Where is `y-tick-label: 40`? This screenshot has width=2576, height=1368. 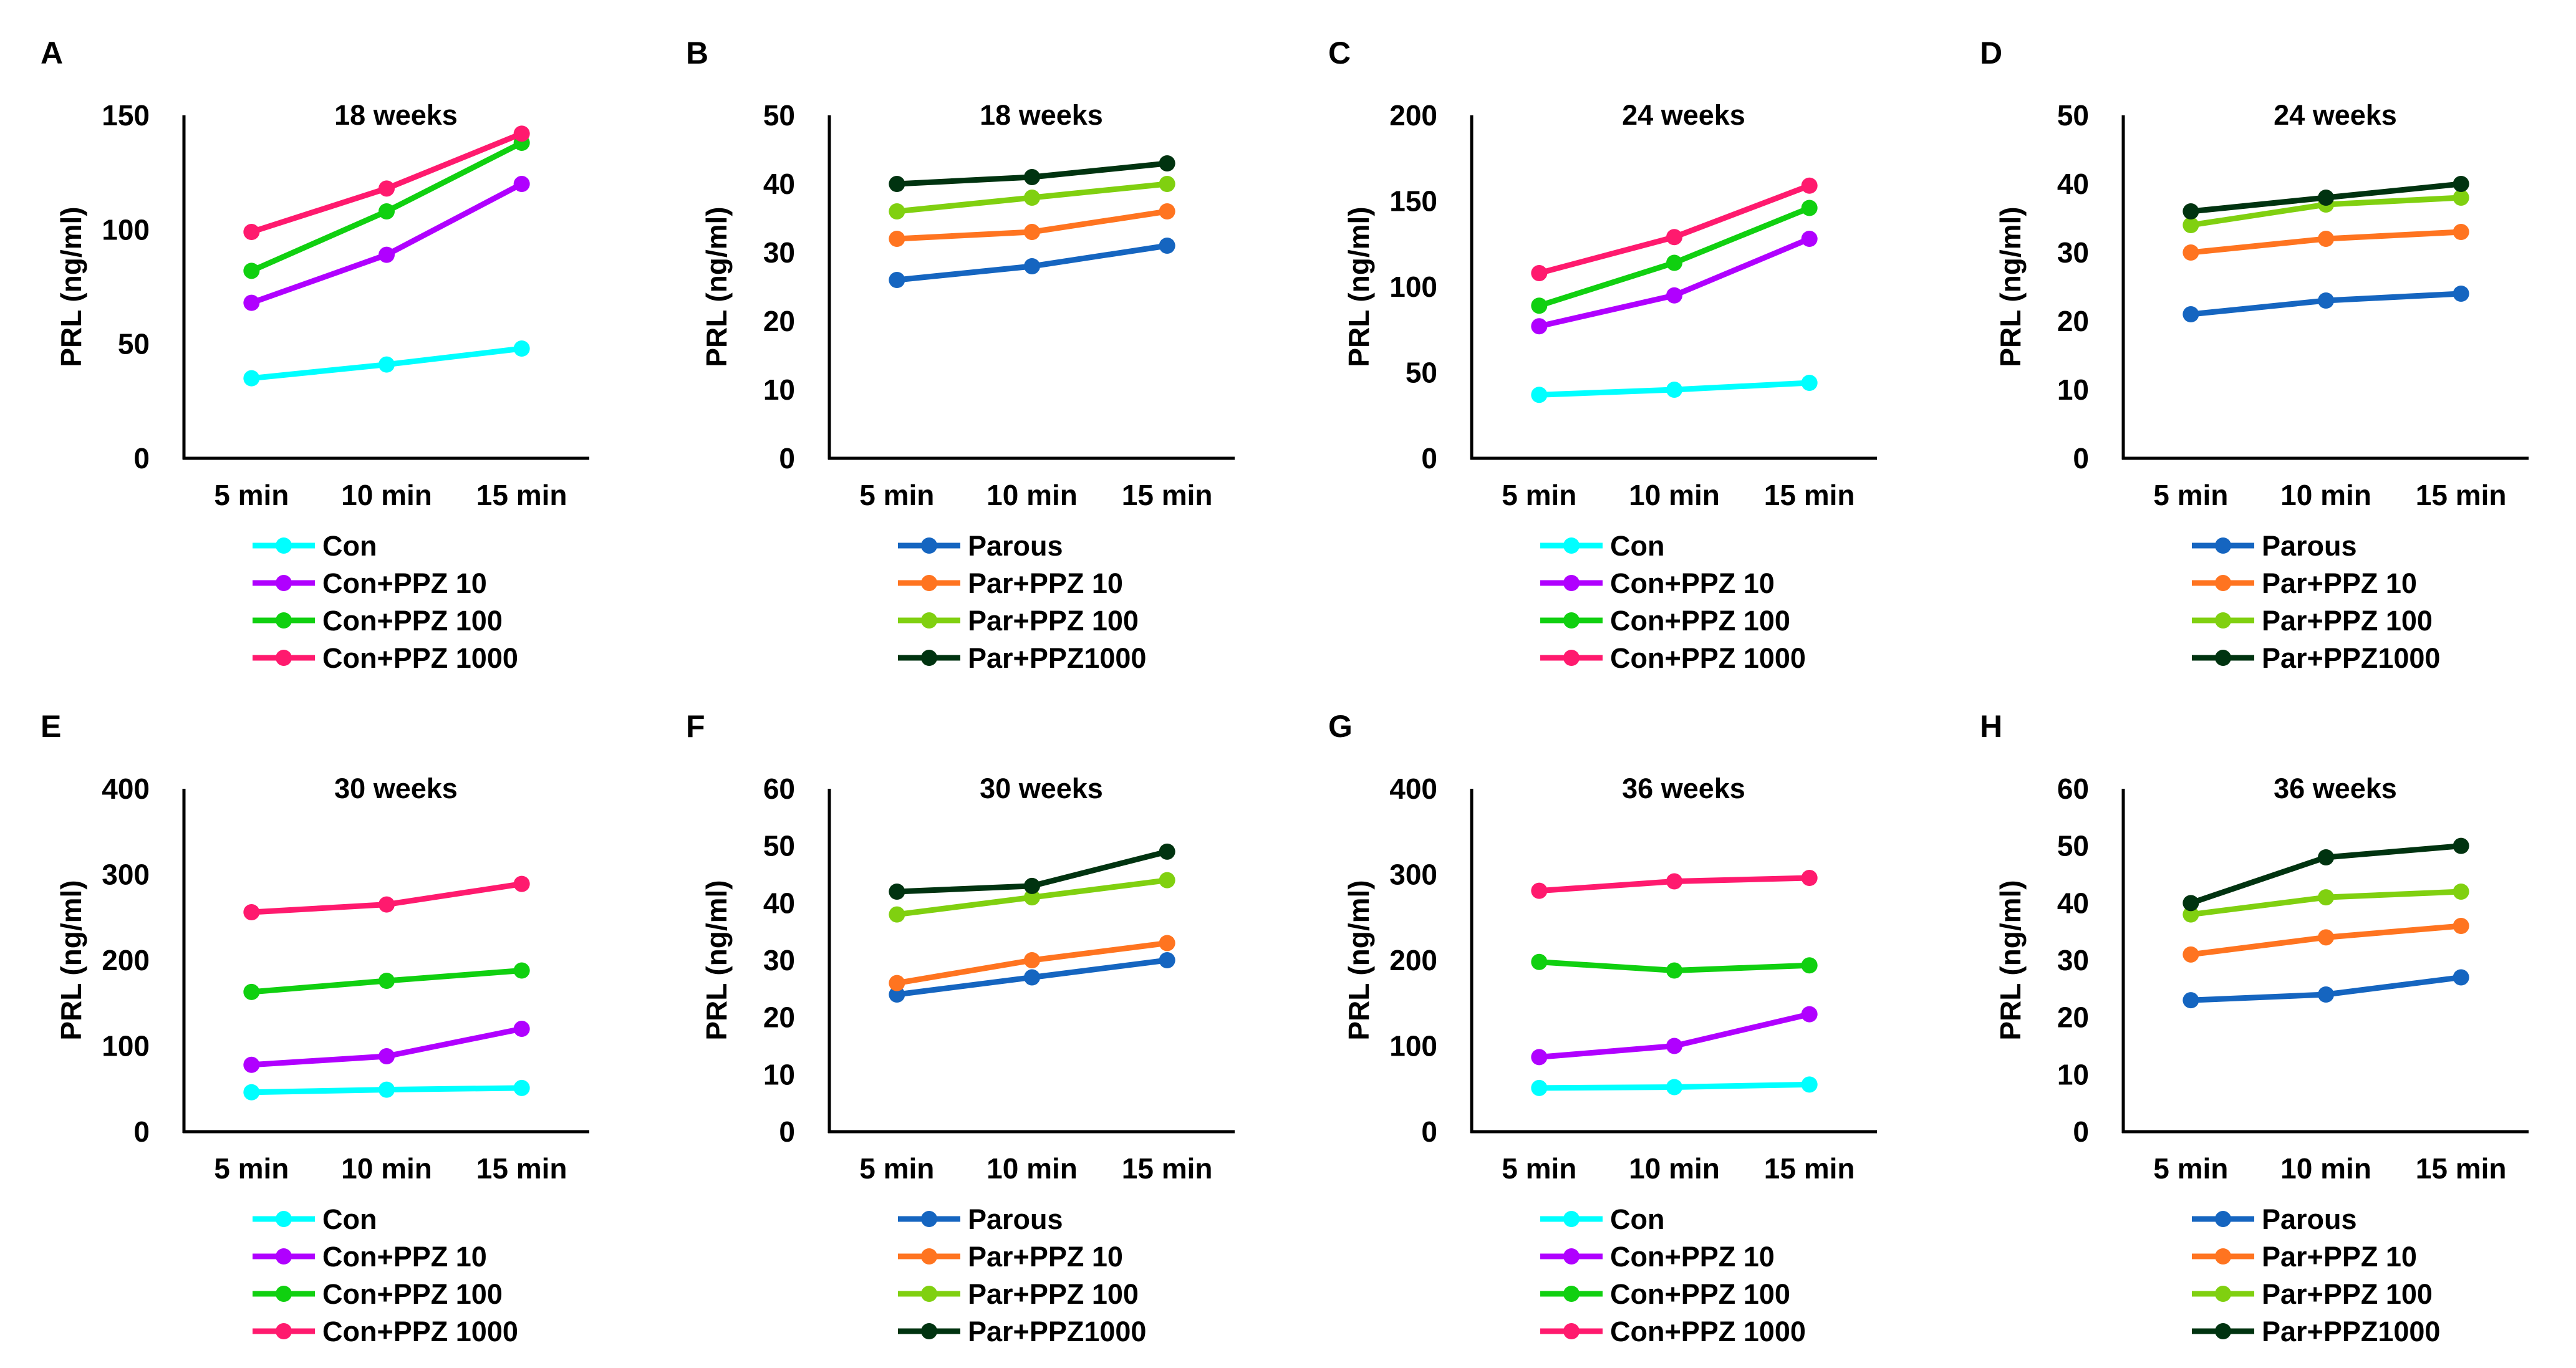 y-tick-label: 40 is located at coordinates (2073, 184).